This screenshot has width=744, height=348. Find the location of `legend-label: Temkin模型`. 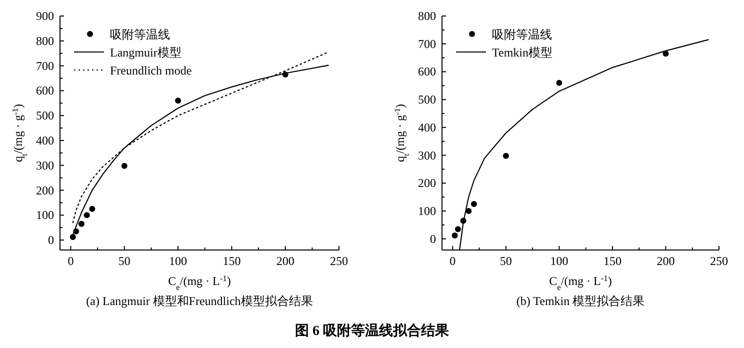

legend-label: Temkin模型 is located at coordinates (522, 53).